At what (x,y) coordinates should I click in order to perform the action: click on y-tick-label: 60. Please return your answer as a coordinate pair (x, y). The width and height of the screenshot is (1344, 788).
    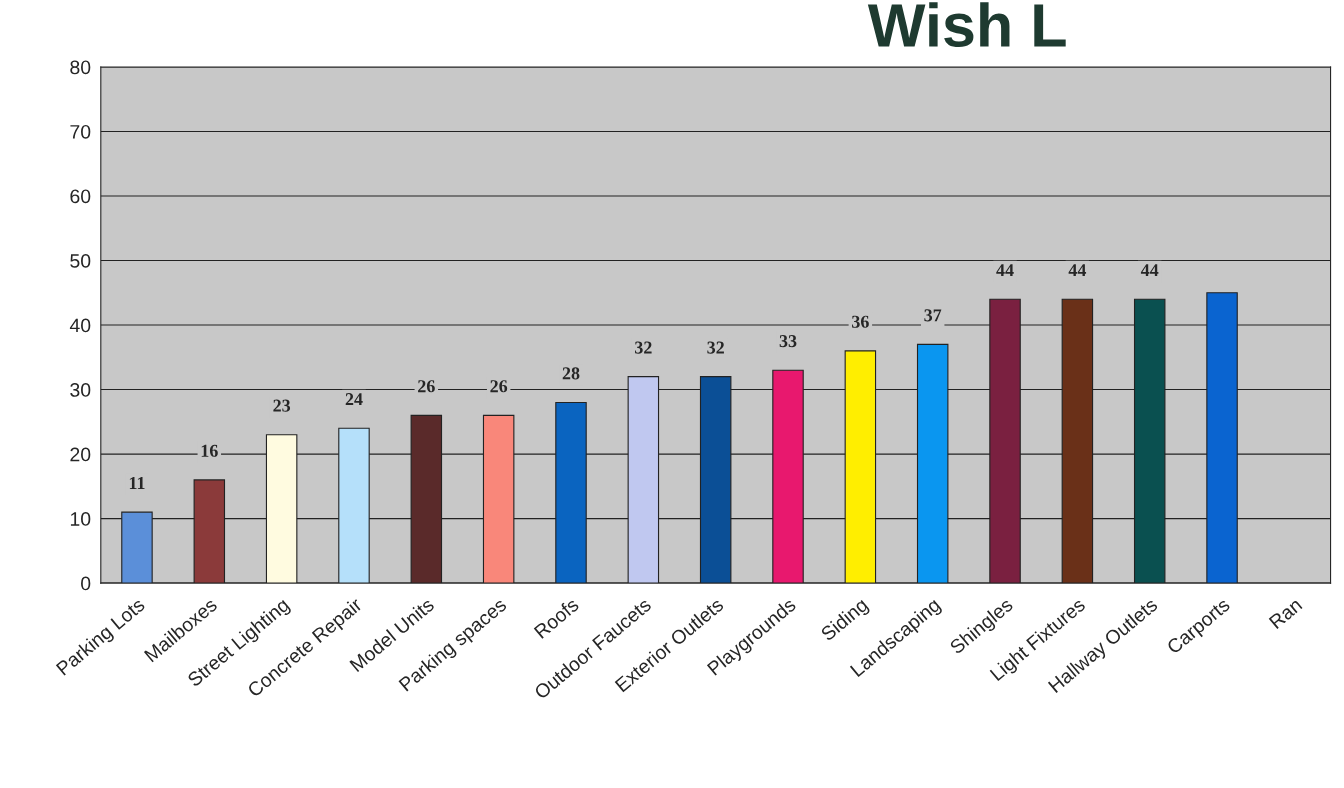
    Looking at the image, I should click on (80, 196).